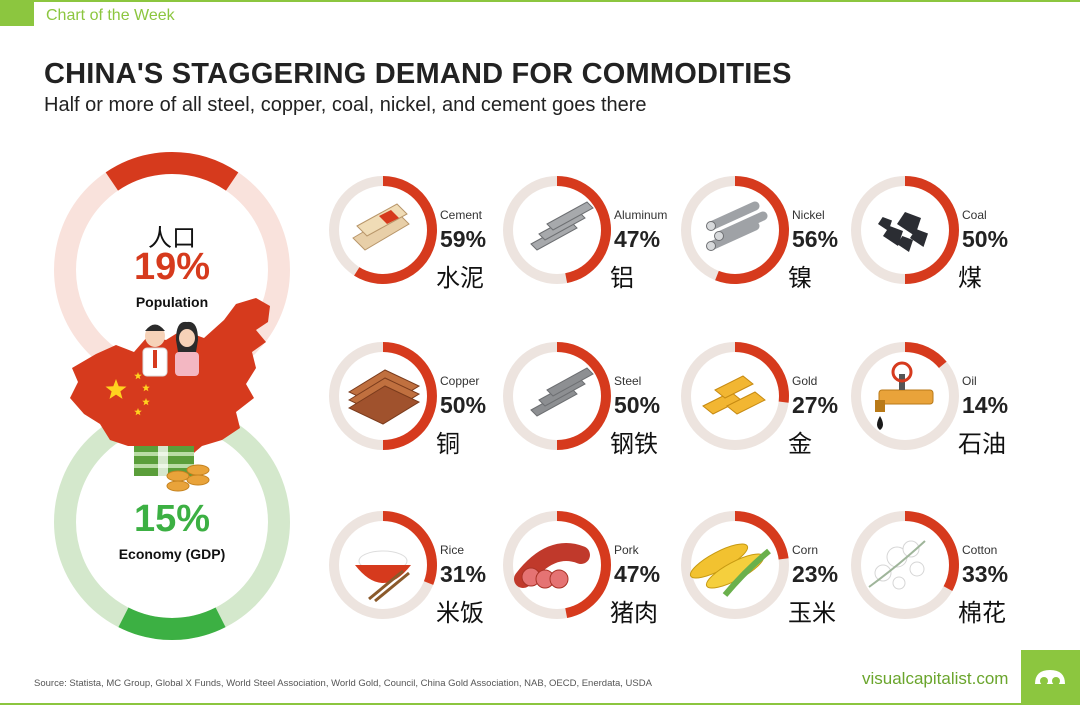 The height and width of the screenshot is (705, 1080). What do you see at coordinates (982, 613) in the screenshot?
I see `cotton-label-zh: 棉花` at bounding box center [982, 613].